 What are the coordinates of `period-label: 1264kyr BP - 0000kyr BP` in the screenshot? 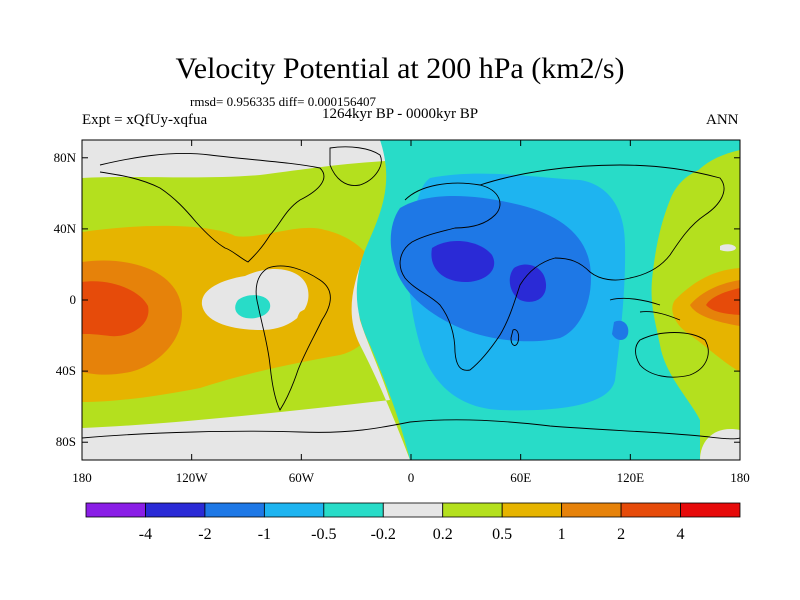 It's located at (400, 114).